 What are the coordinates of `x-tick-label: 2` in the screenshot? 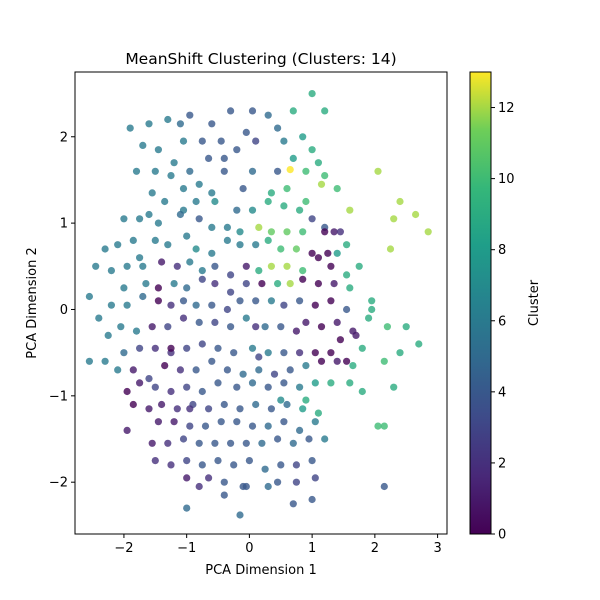 It's located at (375, 548).